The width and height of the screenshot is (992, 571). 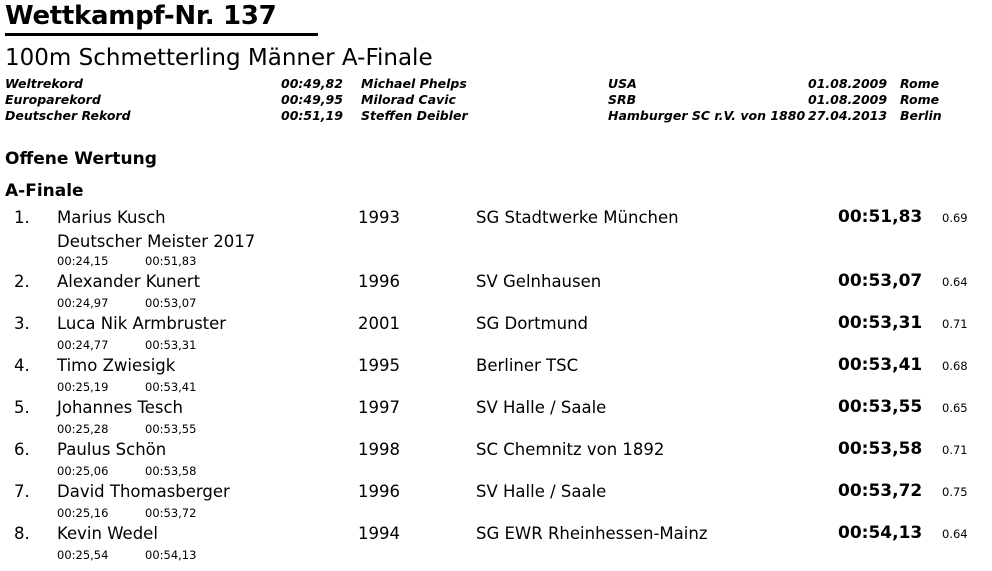 I want to click on result-athlete-name: Kevin Wedel, so click(x=107, y=533).